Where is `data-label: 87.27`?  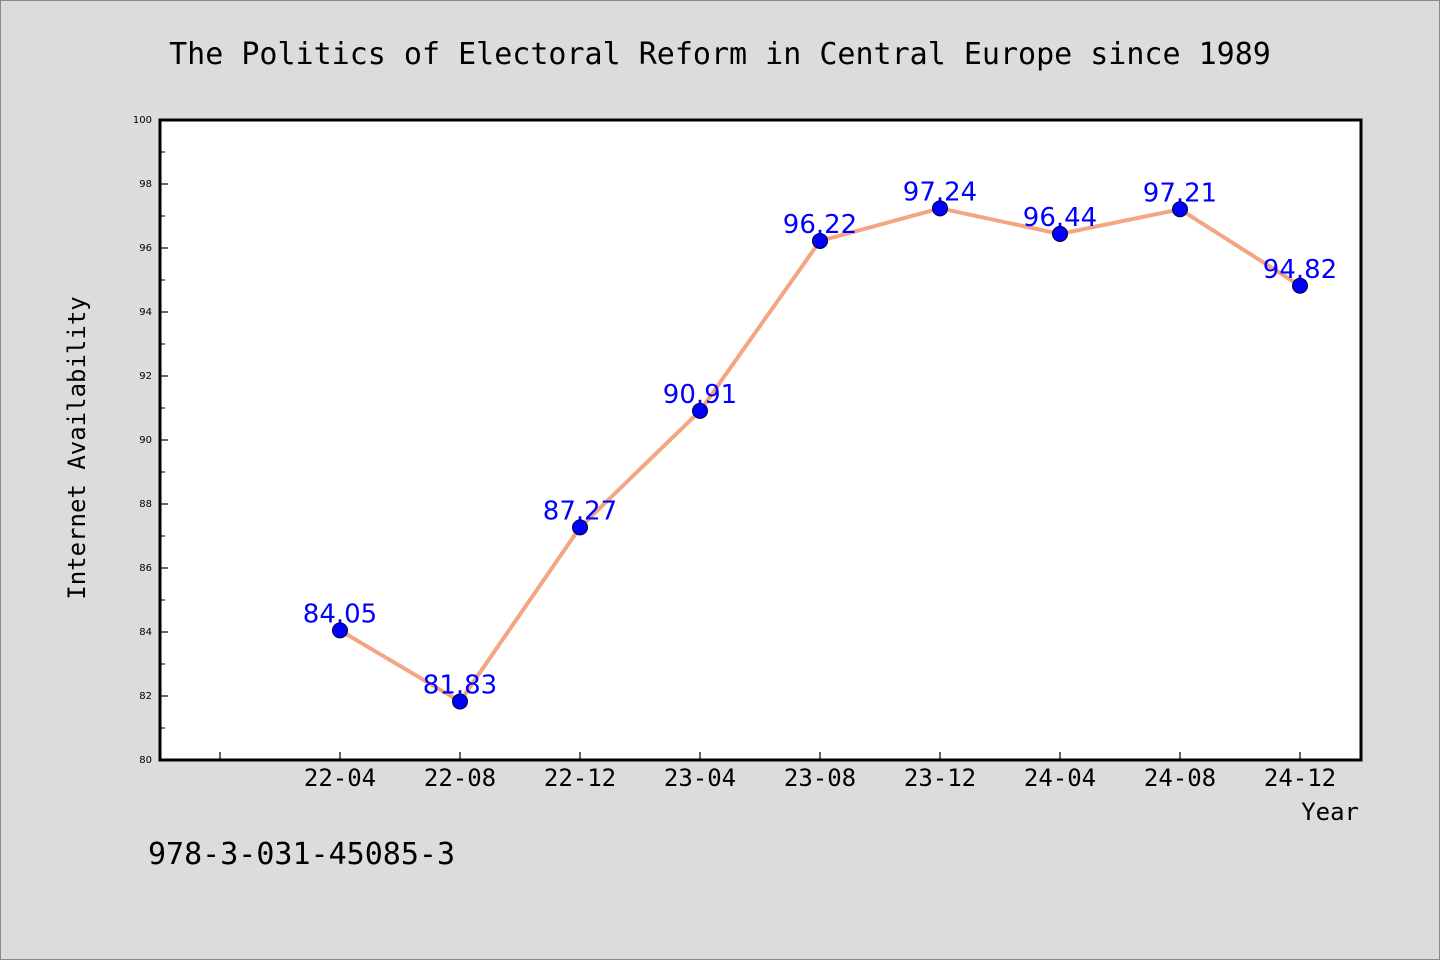
data-label: 87.27 is located at coordinates (580, 511).